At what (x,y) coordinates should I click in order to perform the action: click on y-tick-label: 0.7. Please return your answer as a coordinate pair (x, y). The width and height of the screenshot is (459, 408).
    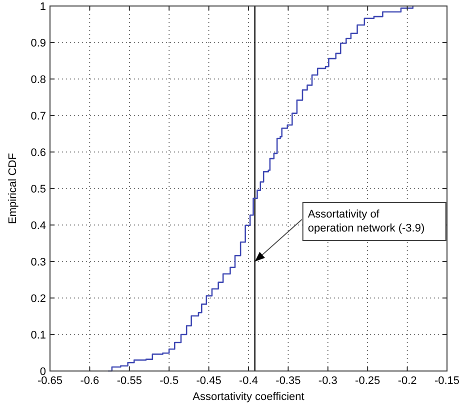
    Looking at the image, I should click on (38, 116).